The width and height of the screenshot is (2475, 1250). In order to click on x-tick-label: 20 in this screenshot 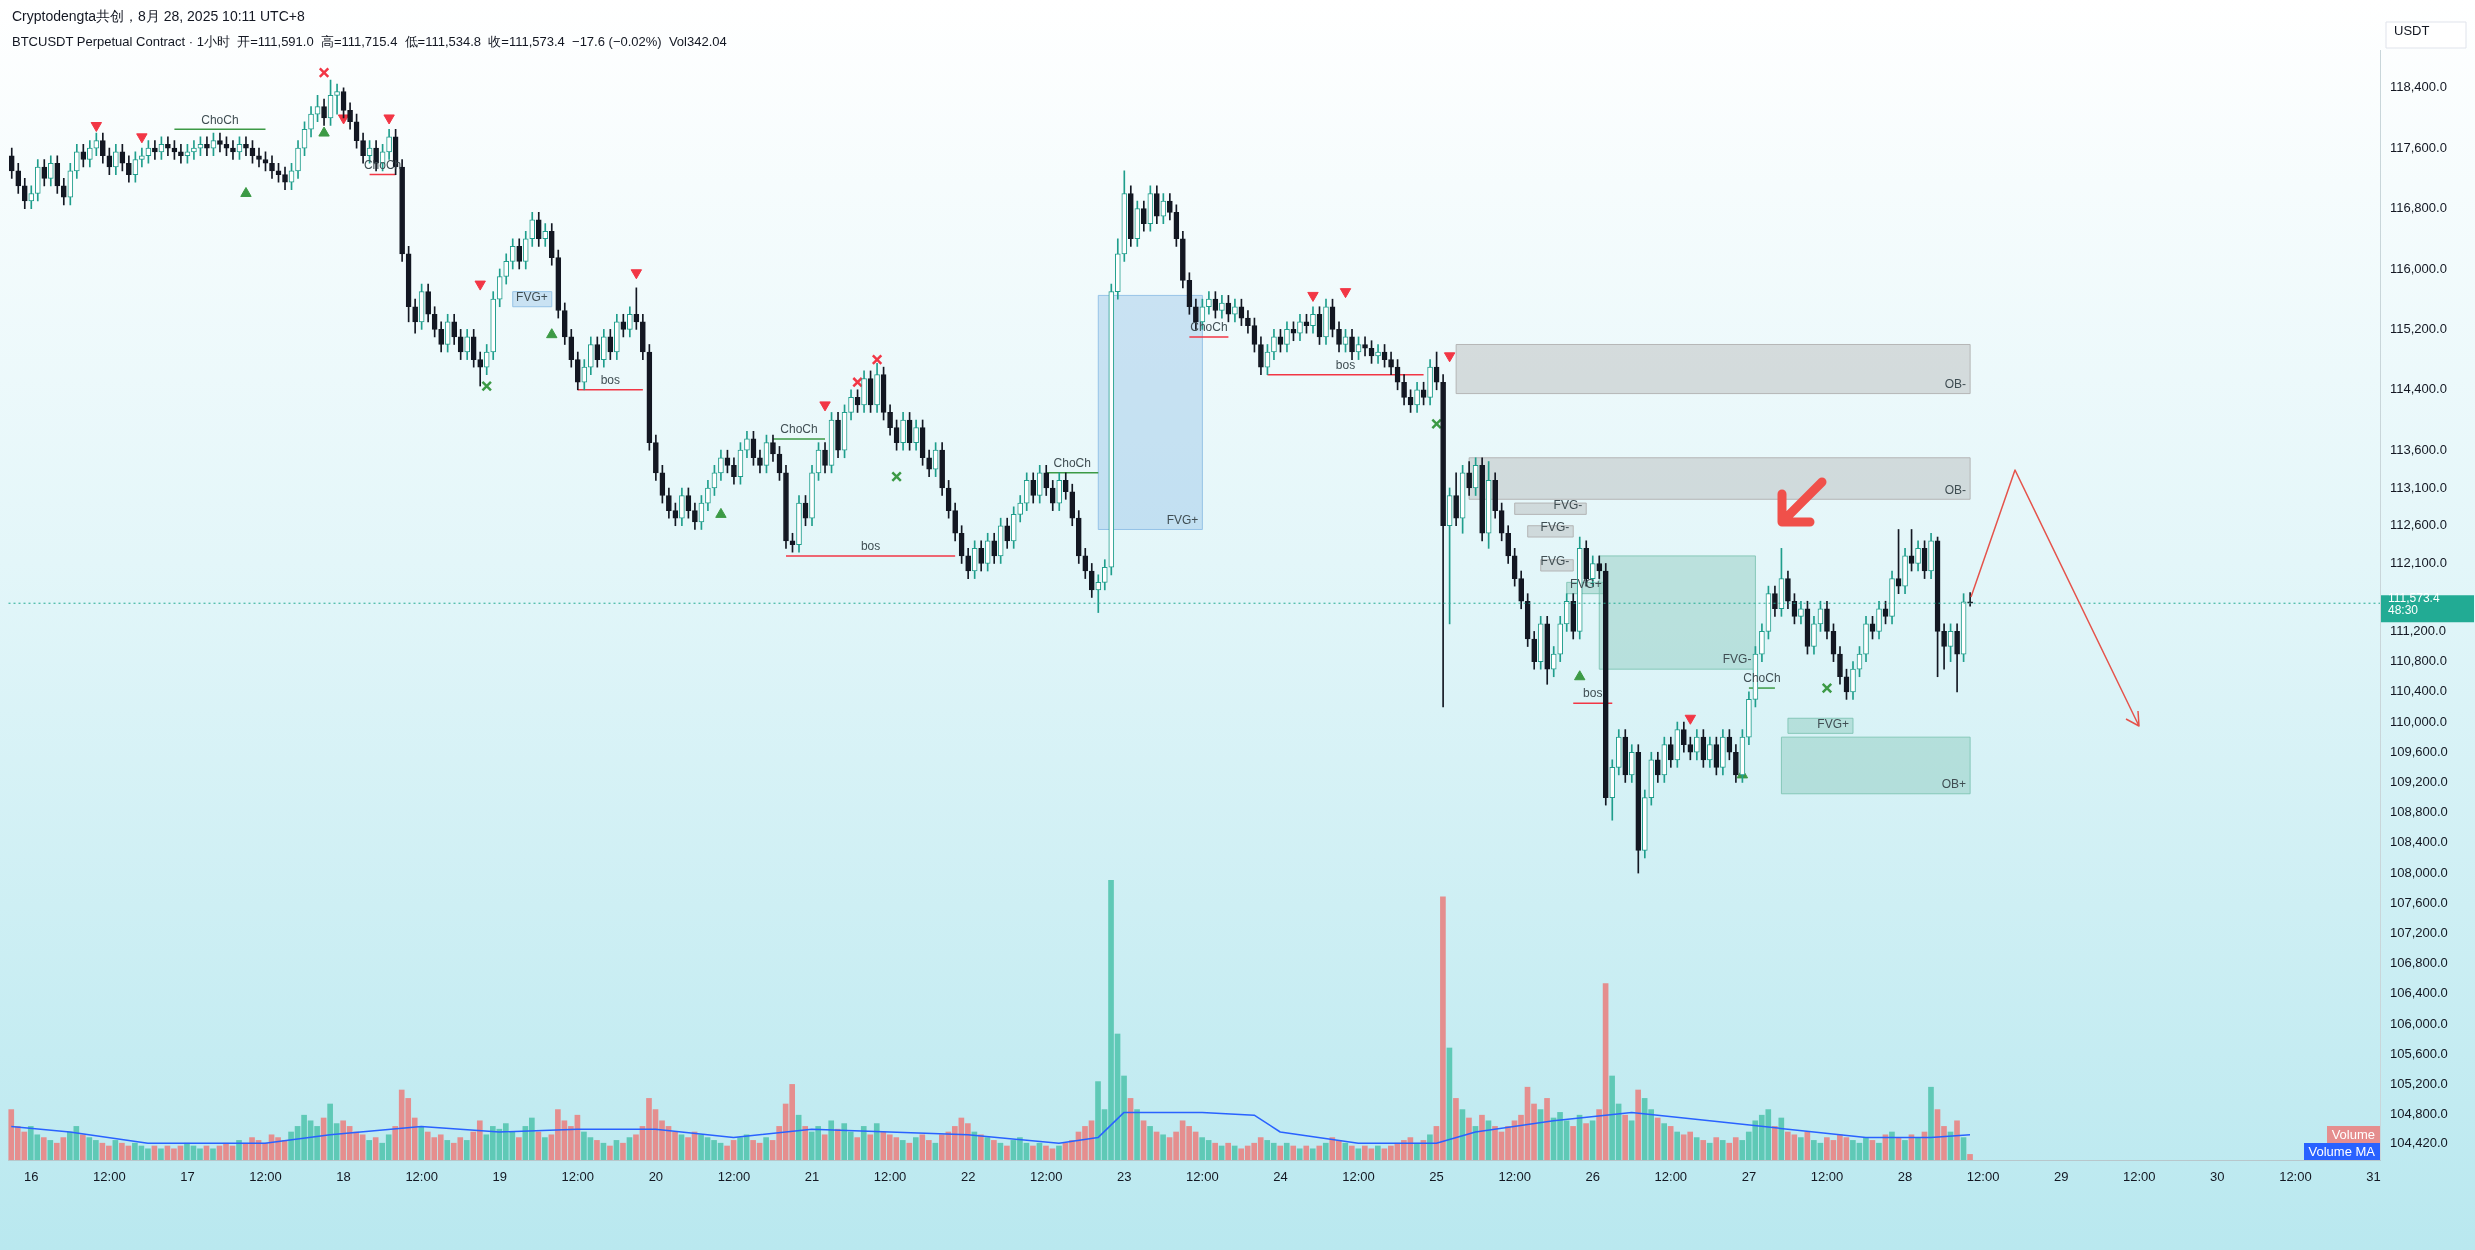, I will do `click(656, 1177)`.